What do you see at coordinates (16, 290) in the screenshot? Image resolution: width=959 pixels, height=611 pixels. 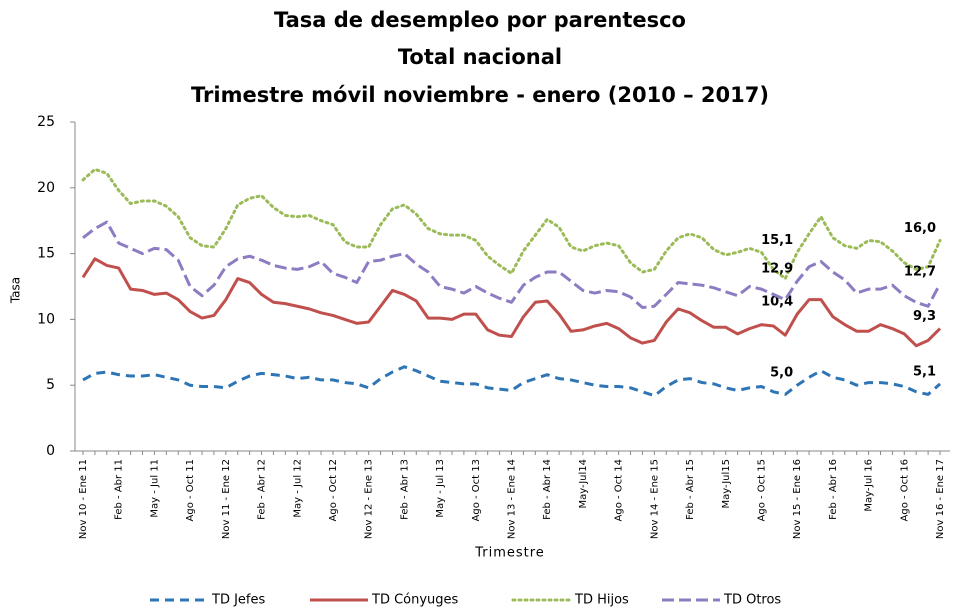 I see `y-axis-title: Tasa` at bounding box center [16, 290].